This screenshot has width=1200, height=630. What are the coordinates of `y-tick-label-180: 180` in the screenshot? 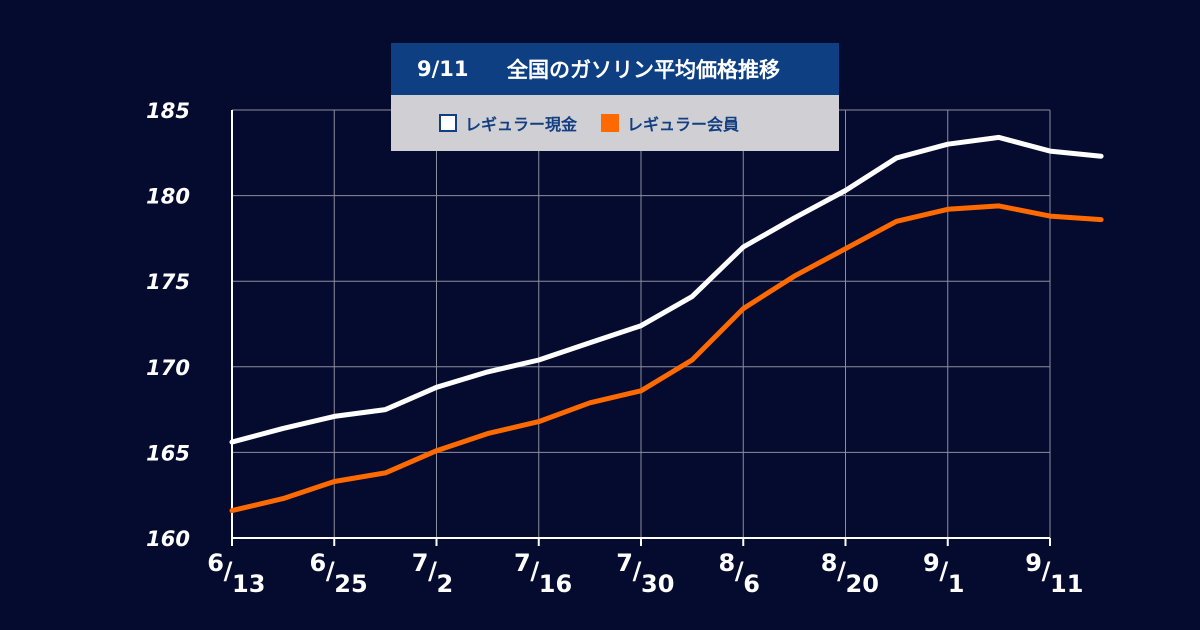 It's located at (168, 197).